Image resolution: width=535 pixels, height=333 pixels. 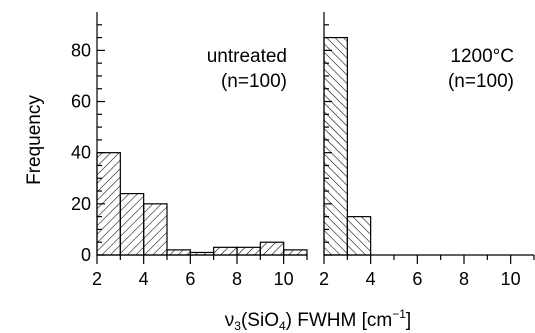 What do you see at coordinates (254, 81) in the screenshot?
I see `left-annotation-line-1: (n=100)` at bounding box center [254, 81].